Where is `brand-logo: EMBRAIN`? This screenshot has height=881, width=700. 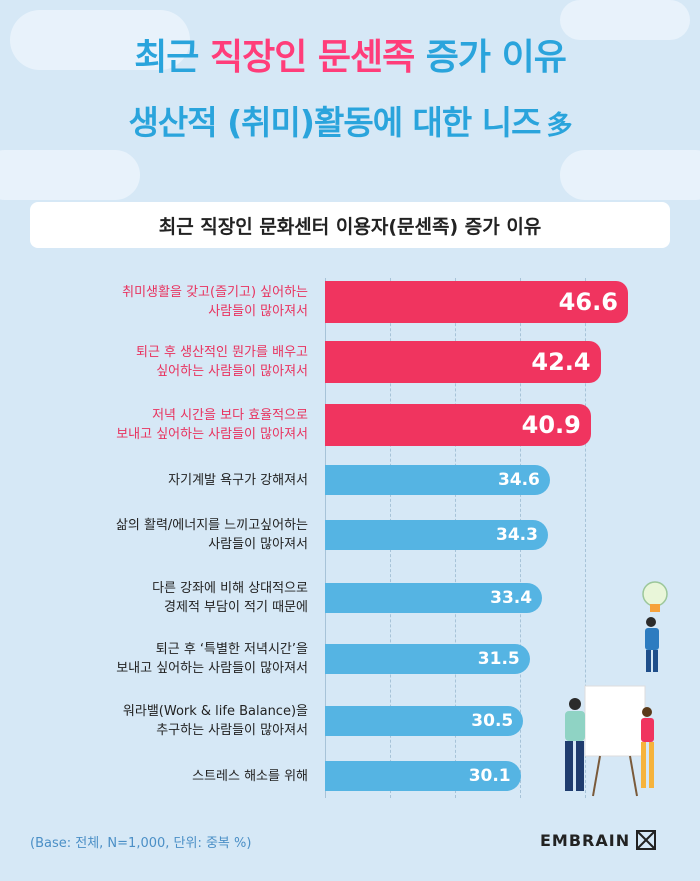 brand-logo: EMBRAIN is located at coordinates (598, 840).